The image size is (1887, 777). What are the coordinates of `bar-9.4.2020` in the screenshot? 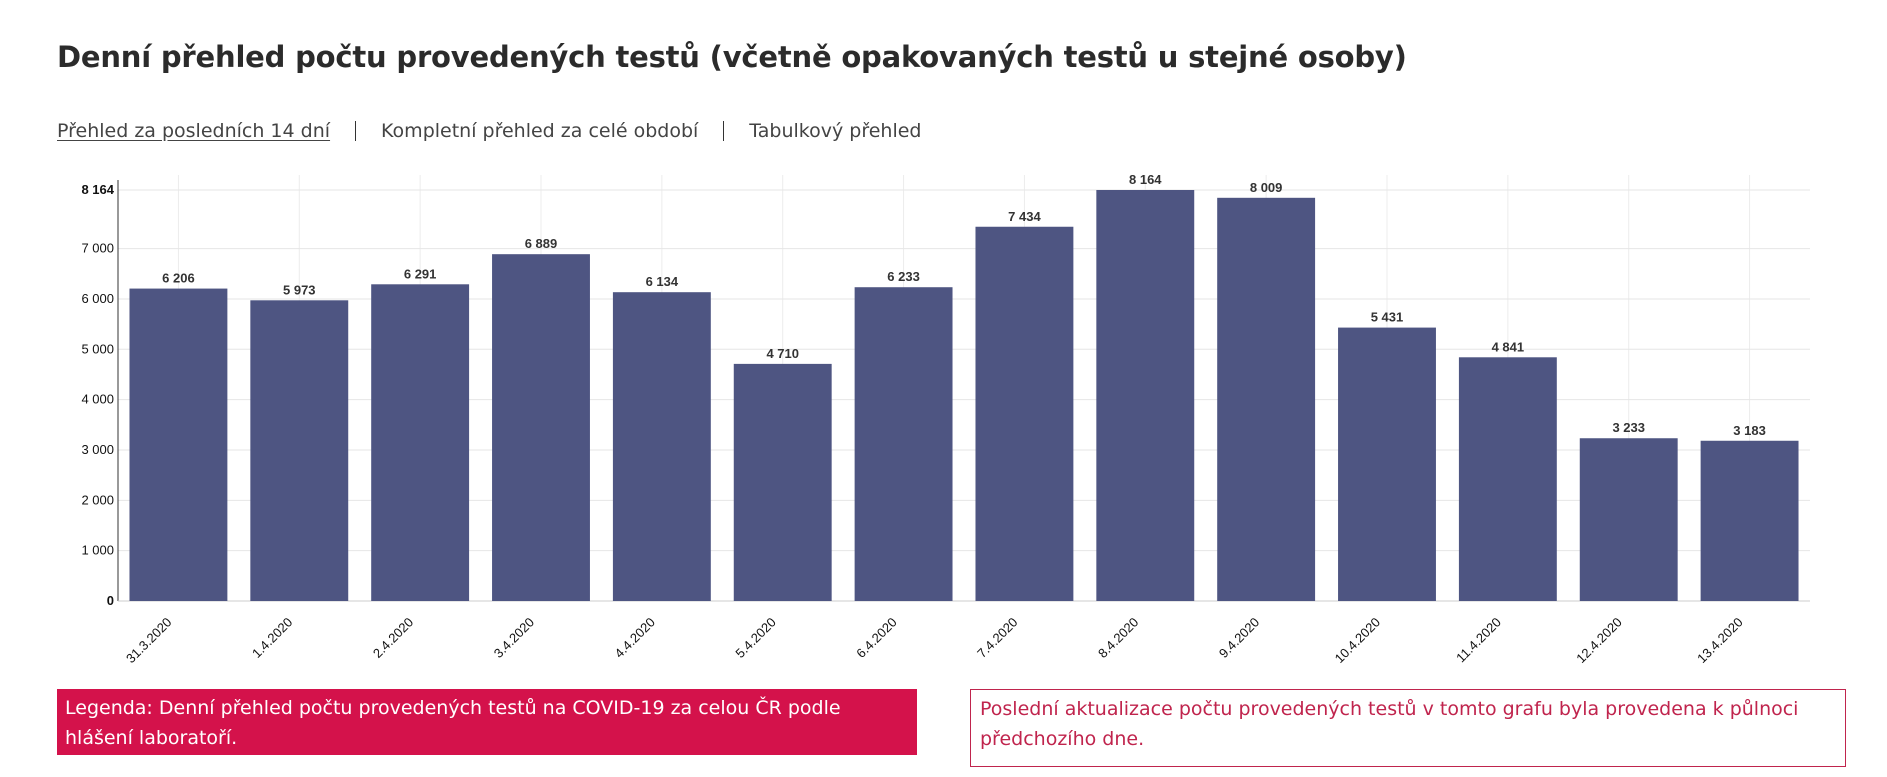 It's located at (1266, 399).